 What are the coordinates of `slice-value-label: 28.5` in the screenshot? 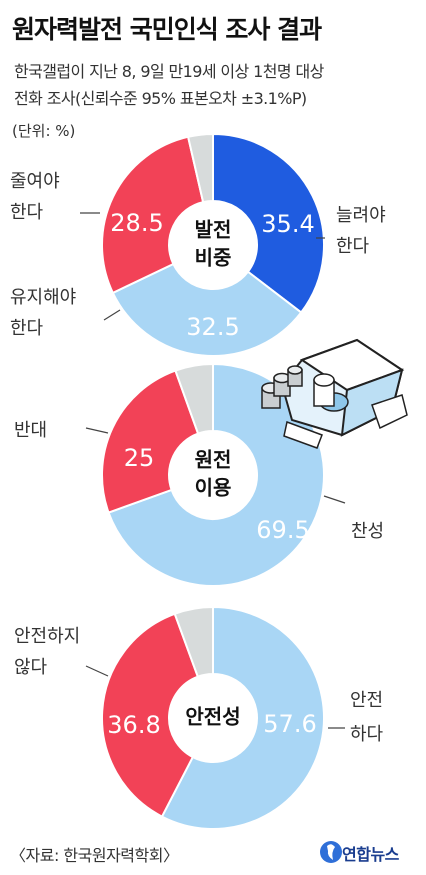 It's located at (136, 223).